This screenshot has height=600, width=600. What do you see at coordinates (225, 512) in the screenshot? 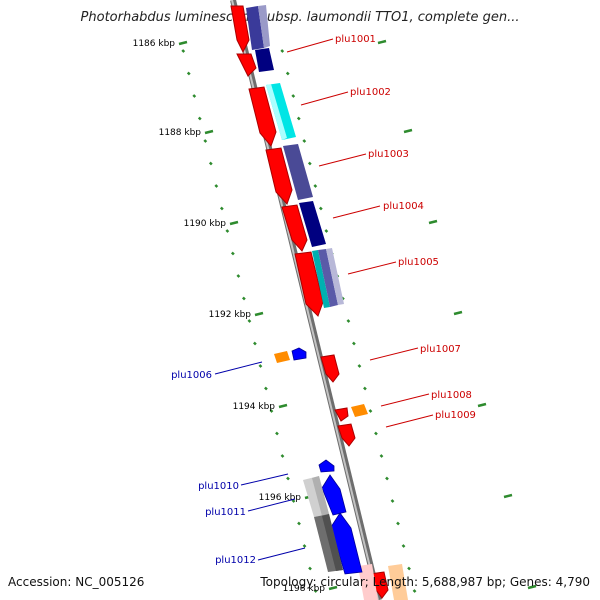
I see `gene-label-plu1011: plu1011` at bounding box center [225, 512].